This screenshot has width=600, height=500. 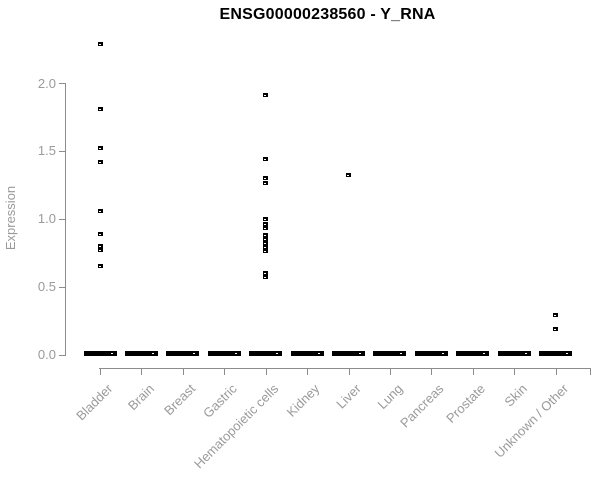 What do you see at coordinates (531, 421) in the screenshot?
I see `x-axis-tick-label: Unknown / Other` at bounding box center [531, 421].